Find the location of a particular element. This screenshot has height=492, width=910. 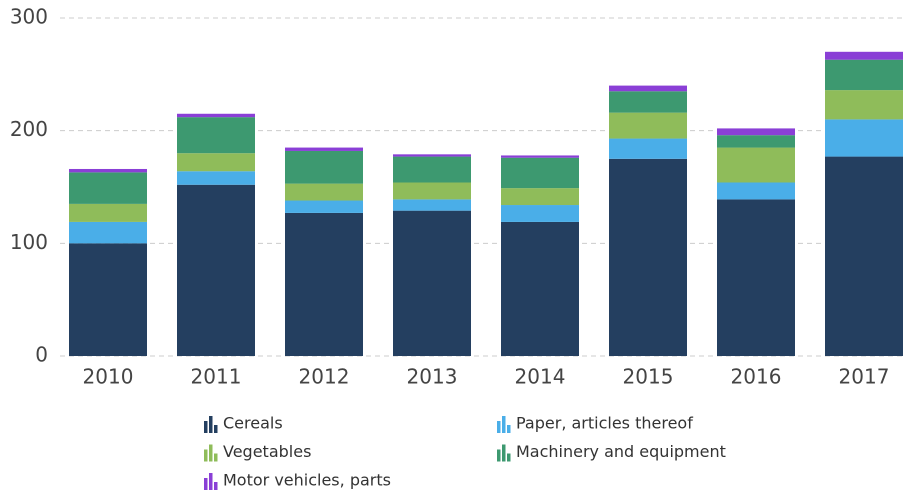

legend-item: Cereals is located at coordinates (243, 423).